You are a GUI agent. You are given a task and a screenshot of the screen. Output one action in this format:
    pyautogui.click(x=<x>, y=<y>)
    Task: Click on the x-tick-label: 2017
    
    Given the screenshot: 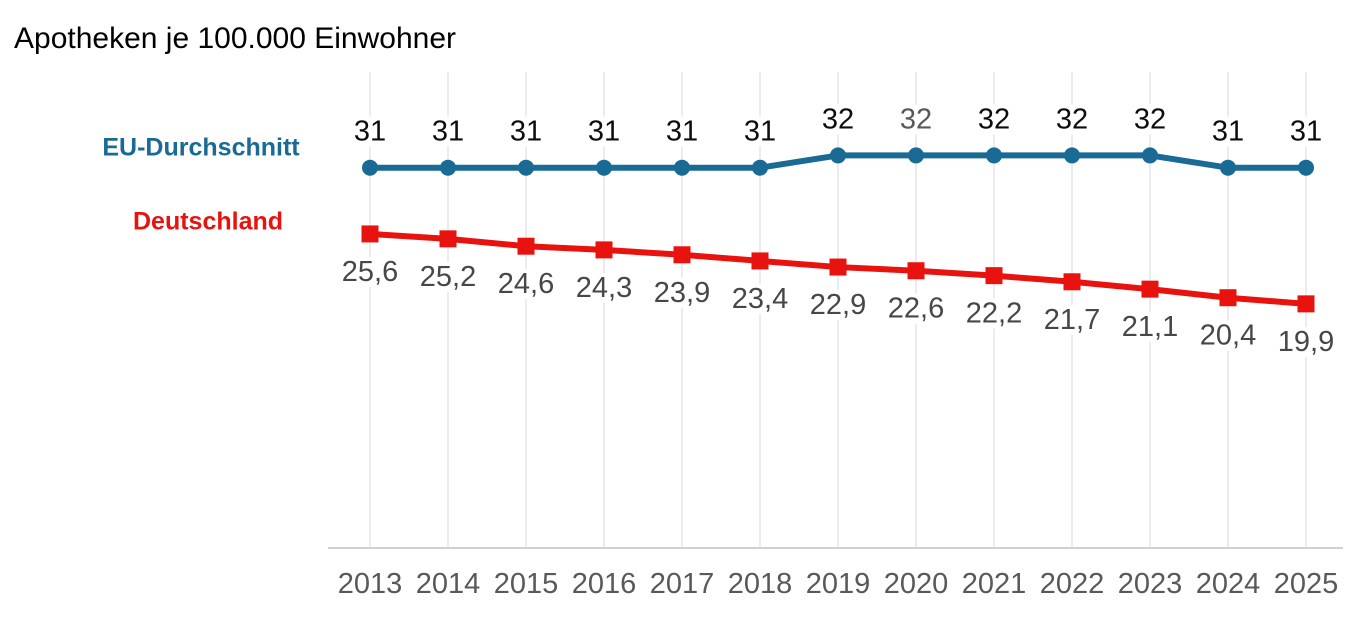 What is the action you would take?
    pyautogui.click(x=682, y=584)
    